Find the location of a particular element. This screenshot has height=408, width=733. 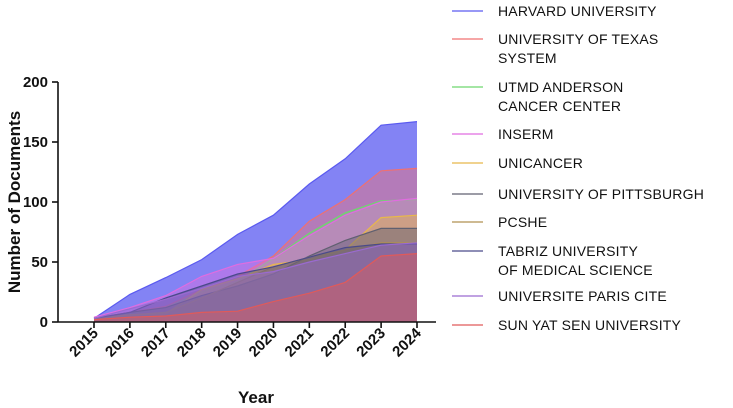

legend-label: UNIVERSITY OF TEXAS is located at coordinates (578, 39).